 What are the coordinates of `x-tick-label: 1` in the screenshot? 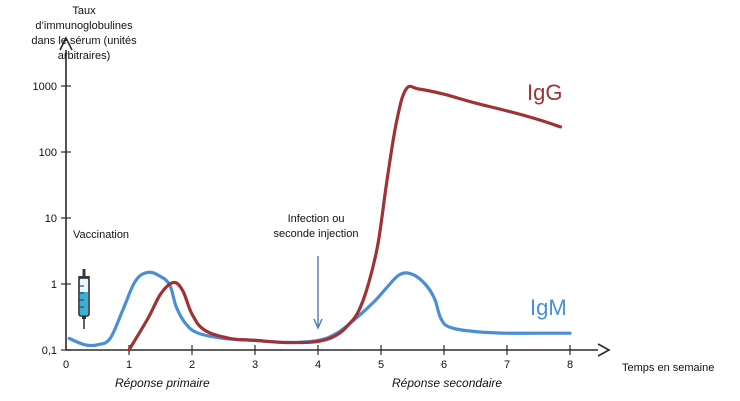 It's located at (129, 365).